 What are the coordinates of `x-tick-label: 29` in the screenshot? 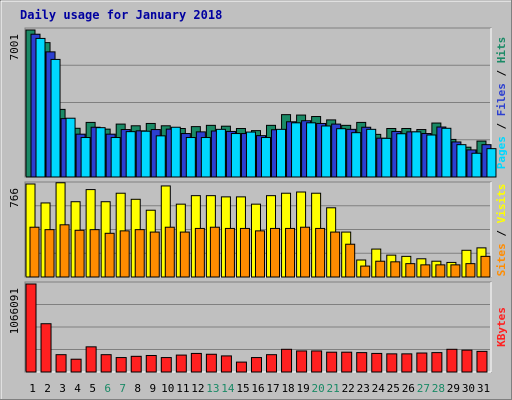 It's located at (453, 388).